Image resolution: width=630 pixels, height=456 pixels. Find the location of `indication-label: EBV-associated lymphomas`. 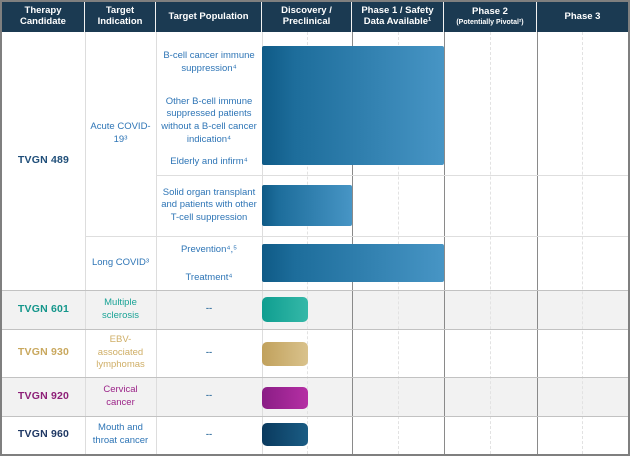

indication-label: EBV-associated lymphomas is located at coordinates (120, 352).